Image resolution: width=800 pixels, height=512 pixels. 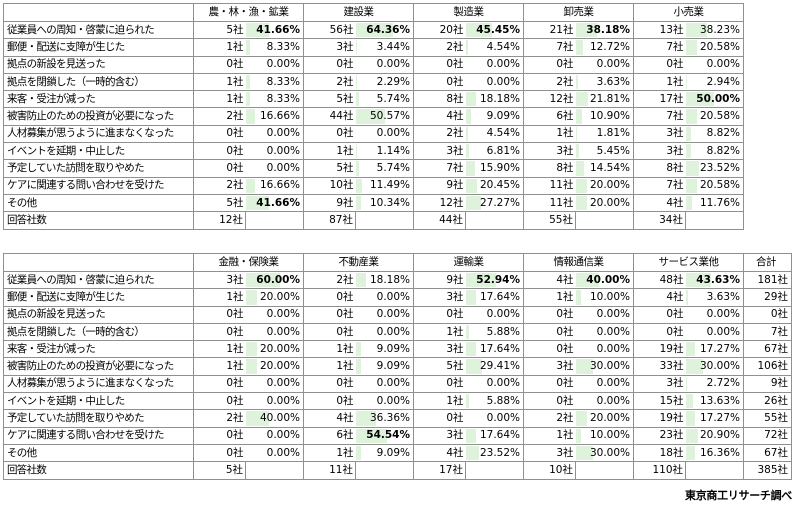 What do you see at coordinates (499, 452) in the screenshot?
I see `percent-text: 23.52%` at bounding box center [499, 452].